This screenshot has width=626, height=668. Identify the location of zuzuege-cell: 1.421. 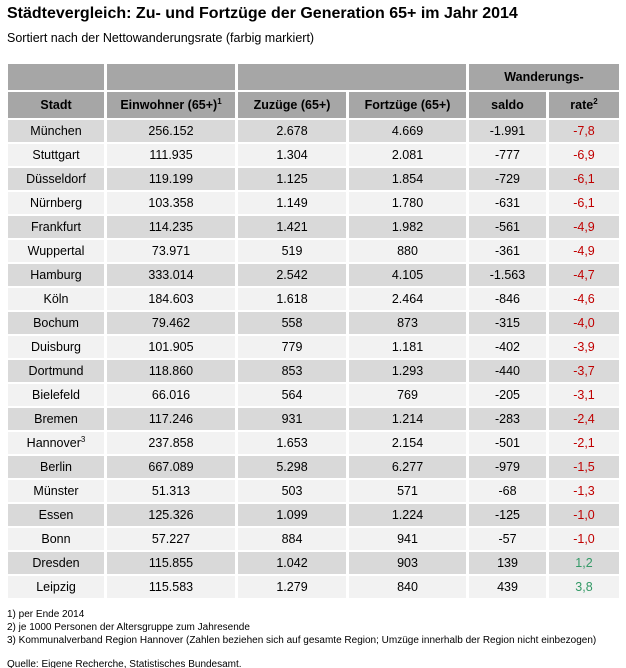
(292, 227).